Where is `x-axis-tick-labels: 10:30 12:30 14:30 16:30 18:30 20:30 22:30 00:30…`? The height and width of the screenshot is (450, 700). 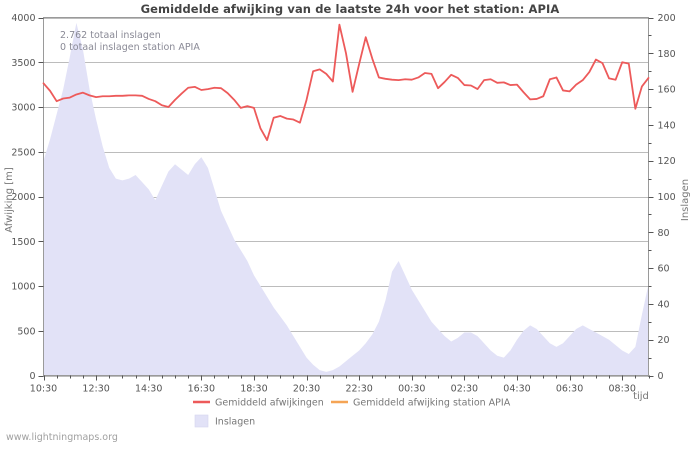 x-axis-tick-labels: 10:30 12:30 14:30 16:30 18:30 20:30 22:30 00:30… is located at coordinates (333, 389).